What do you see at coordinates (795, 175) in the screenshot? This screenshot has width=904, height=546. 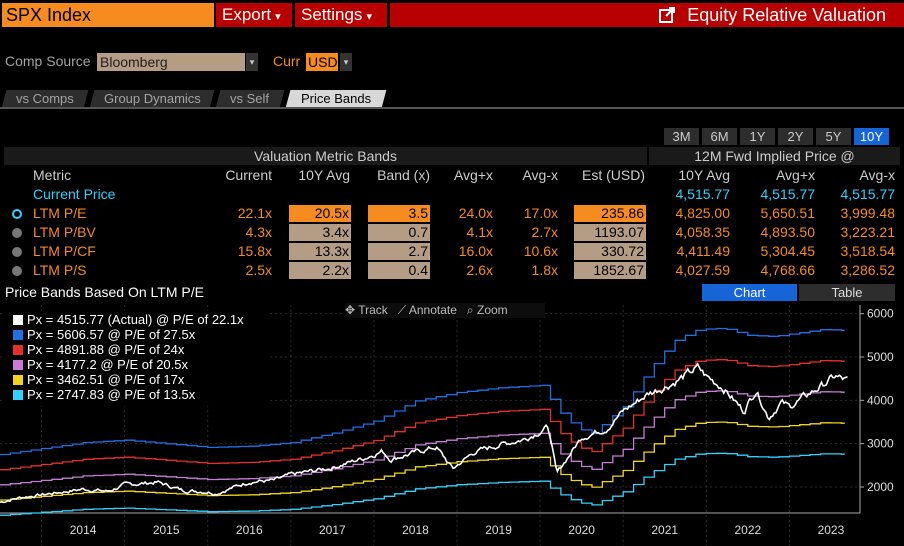 I see `col-implied-avg-plus: Avg+x` at bounding box center [795, 175].